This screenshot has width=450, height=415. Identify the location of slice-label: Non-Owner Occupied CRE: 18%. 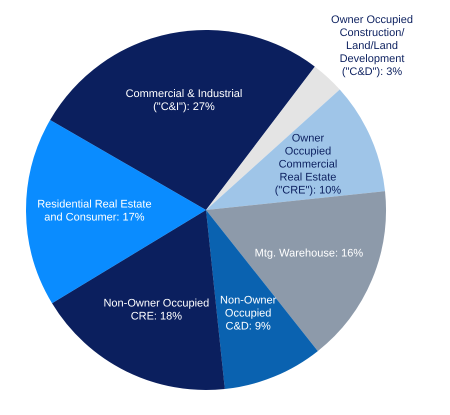
(156, 309).